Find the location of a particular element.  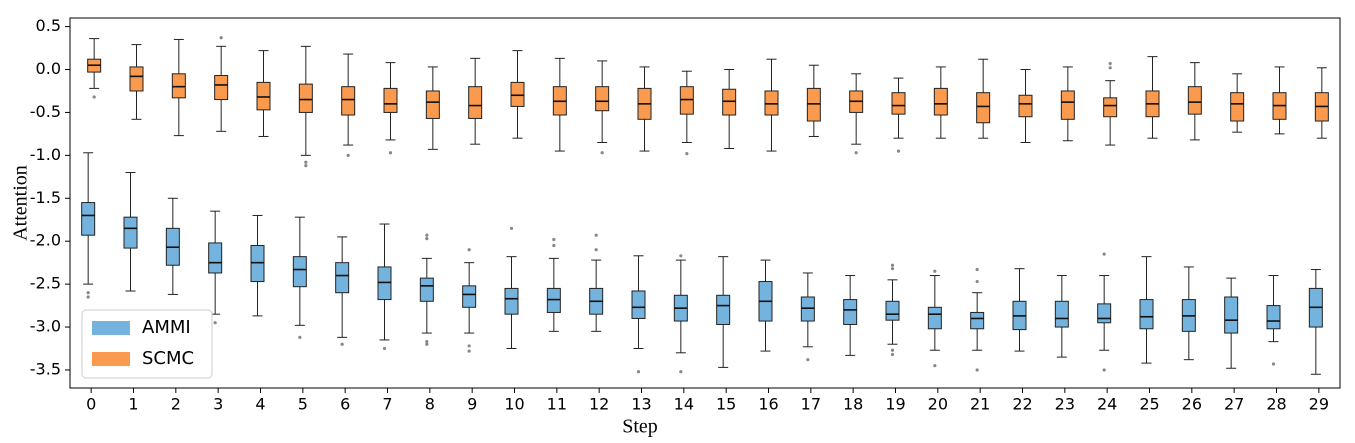

x-tick-label: 5 is located at coordinates (303, 404).